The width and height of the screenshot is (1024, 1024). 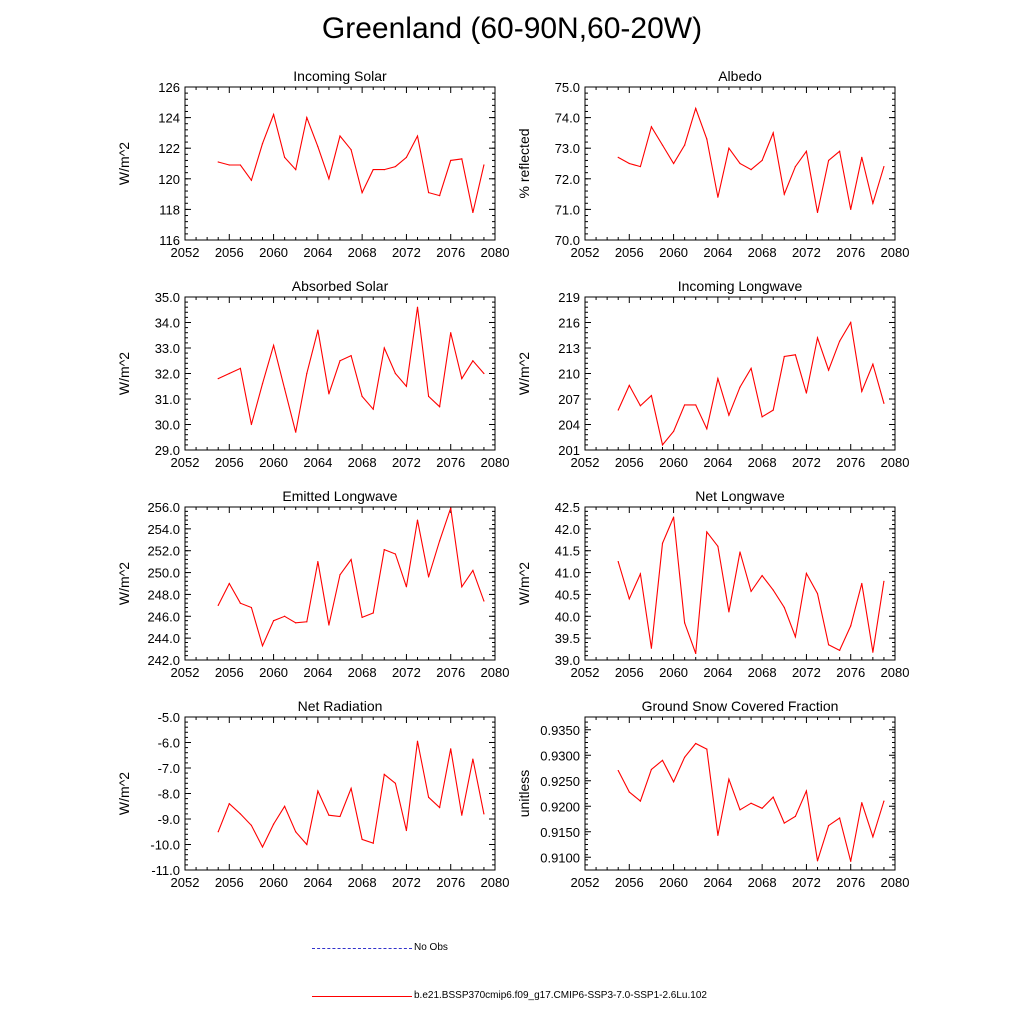 I want to click on y-tick-label: 74.0, so click(x=567, y=118).